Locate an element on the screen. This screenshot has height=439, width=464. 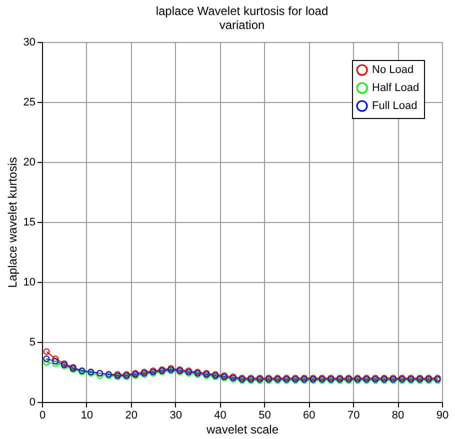
y-tick-label: 20 is located at coordinates (29, 162).